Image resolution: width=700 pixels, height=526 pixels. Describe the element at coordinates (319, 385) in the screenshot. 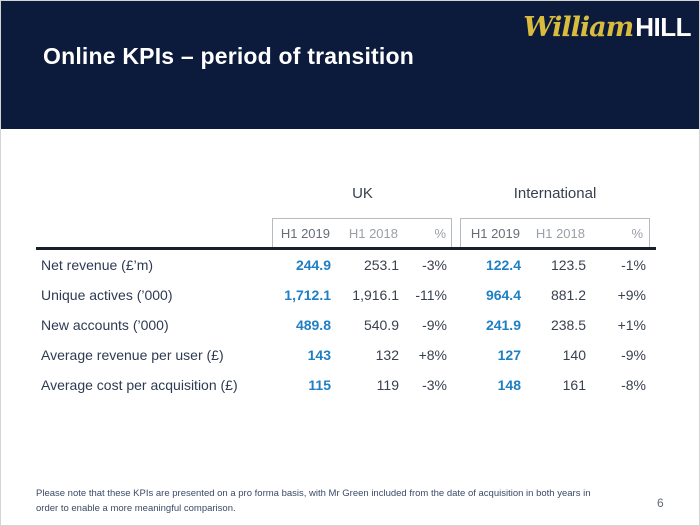

I see `cell-uk-h1-2019: 115` at that location.